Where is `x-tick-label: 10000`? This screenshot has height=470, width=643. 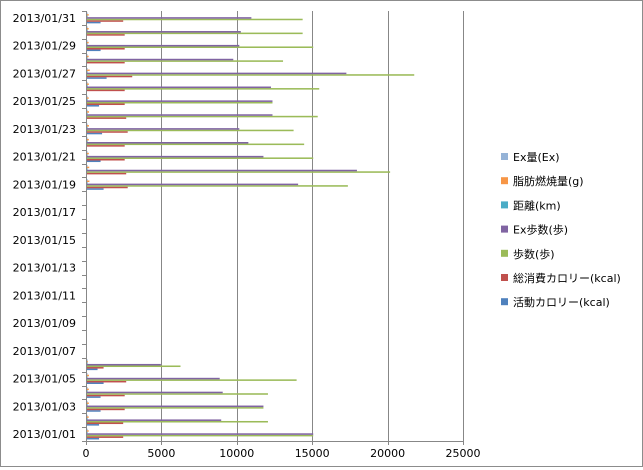
x-tick-label: 10000 is located at coordinates (236, 453).